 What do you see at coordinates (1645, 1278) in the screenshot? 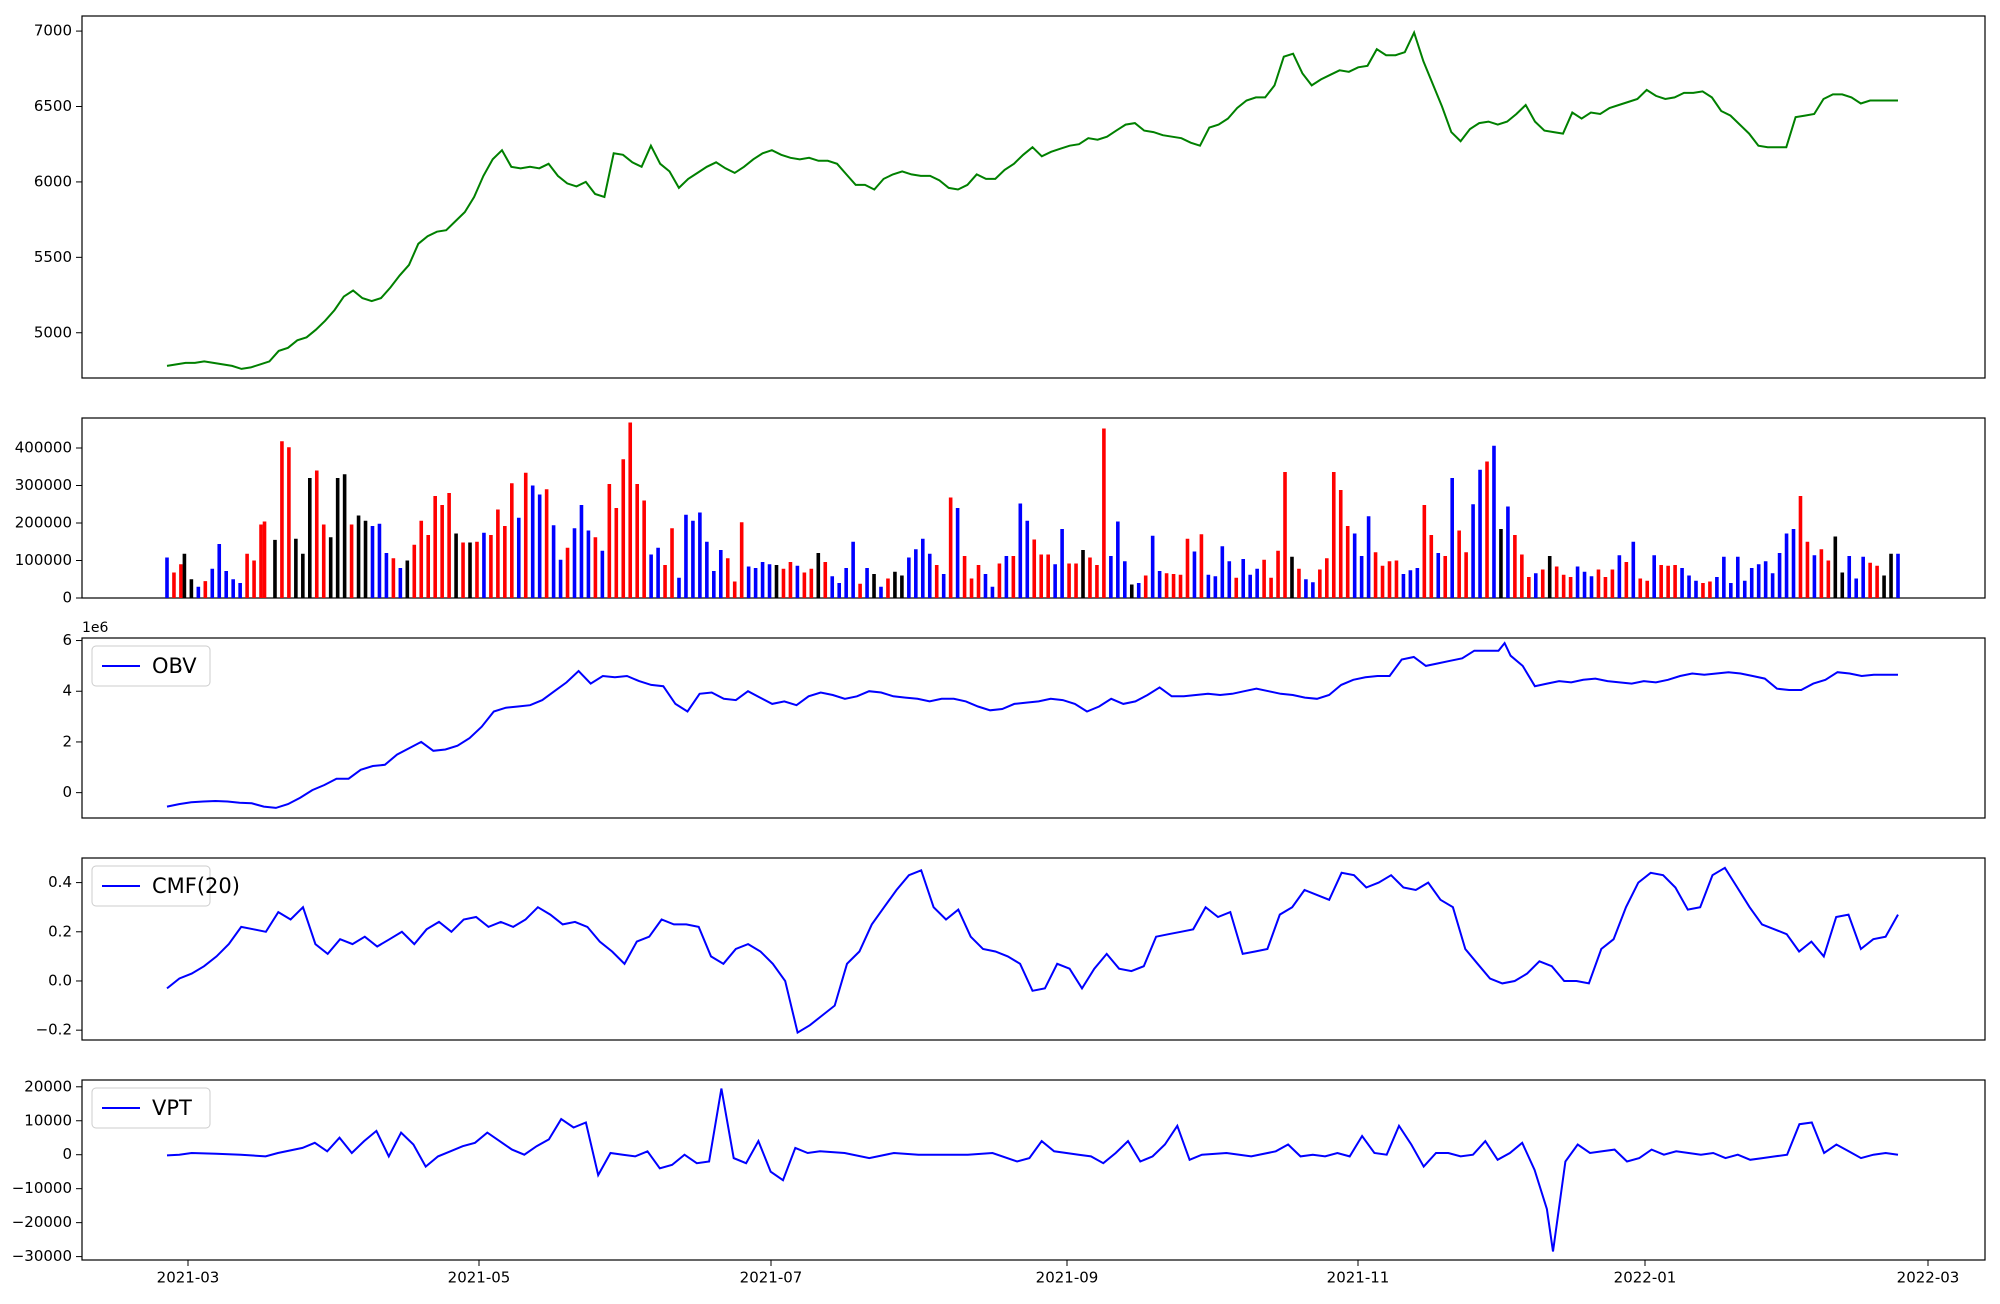
I see `x-tick-label-5: 2022-01` at bounding box center [1645, 1278].